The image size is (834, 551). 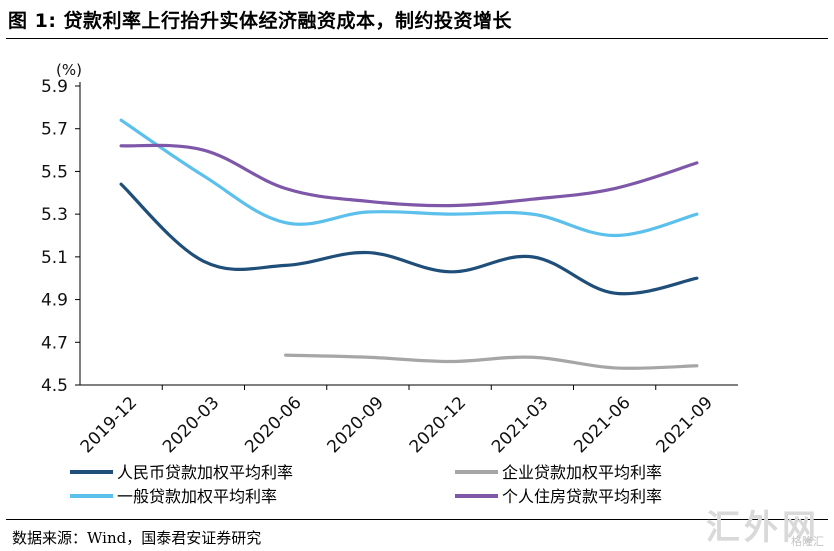 What do you see at coordinates (260, 21) in the screenshot?
I see `figure-title: 图 1: 贷款利率上行抬升实体经济融资成本，制约投资增长` at bounding box center [260, 21].